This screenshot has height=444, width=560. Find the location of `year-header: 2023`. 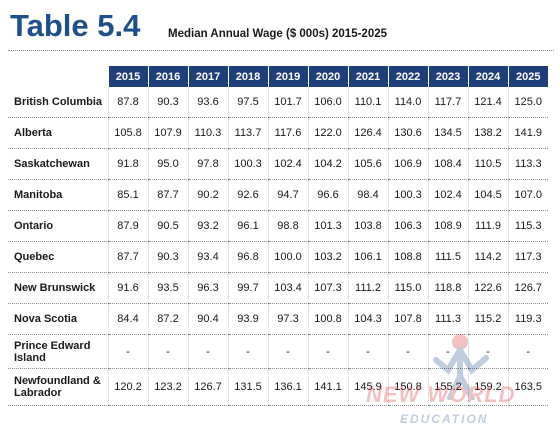

year-header: 2023 is located at coordinates (447, 76).